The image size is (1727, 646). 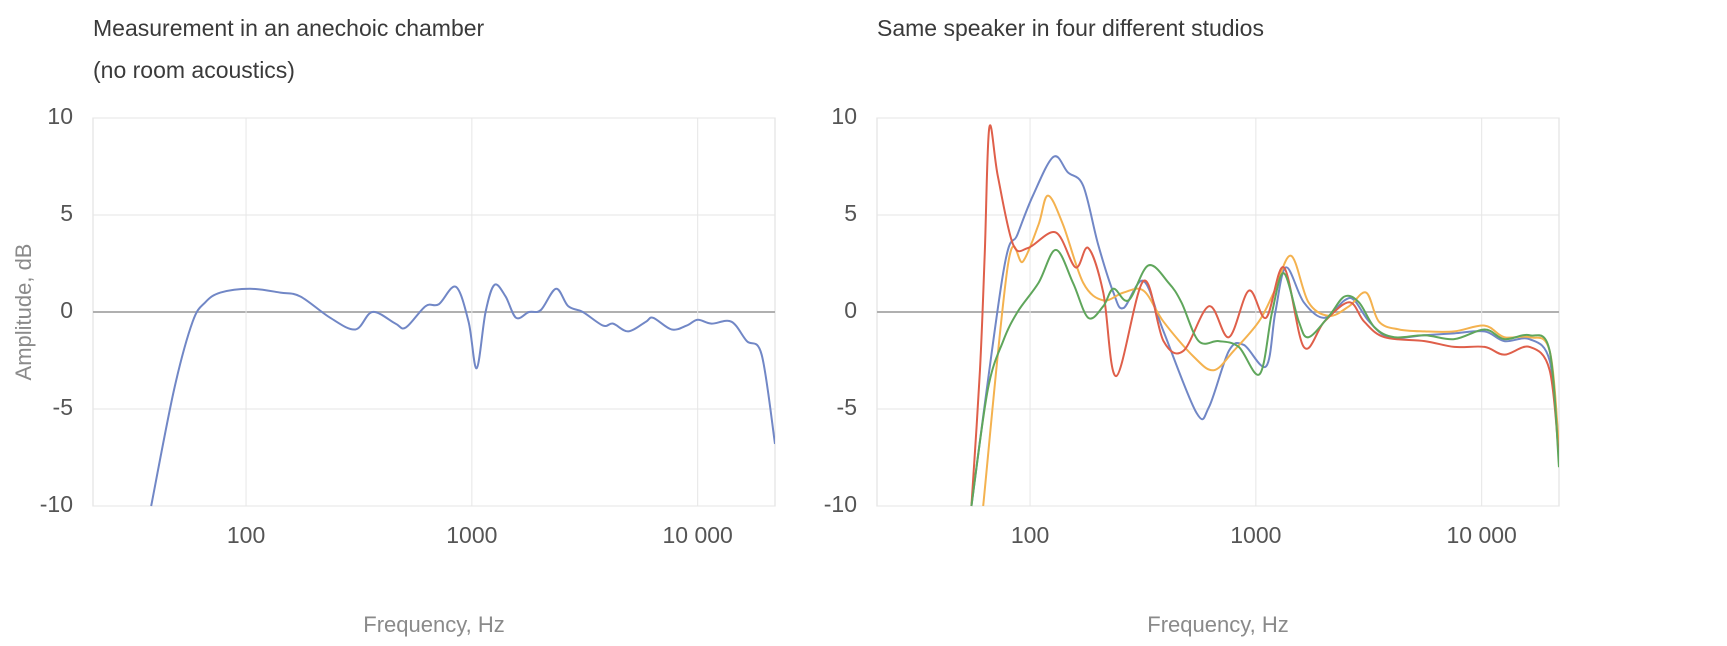 I want to click on y-axis-label: Amplitude, dB, so click(x=23, y=312).